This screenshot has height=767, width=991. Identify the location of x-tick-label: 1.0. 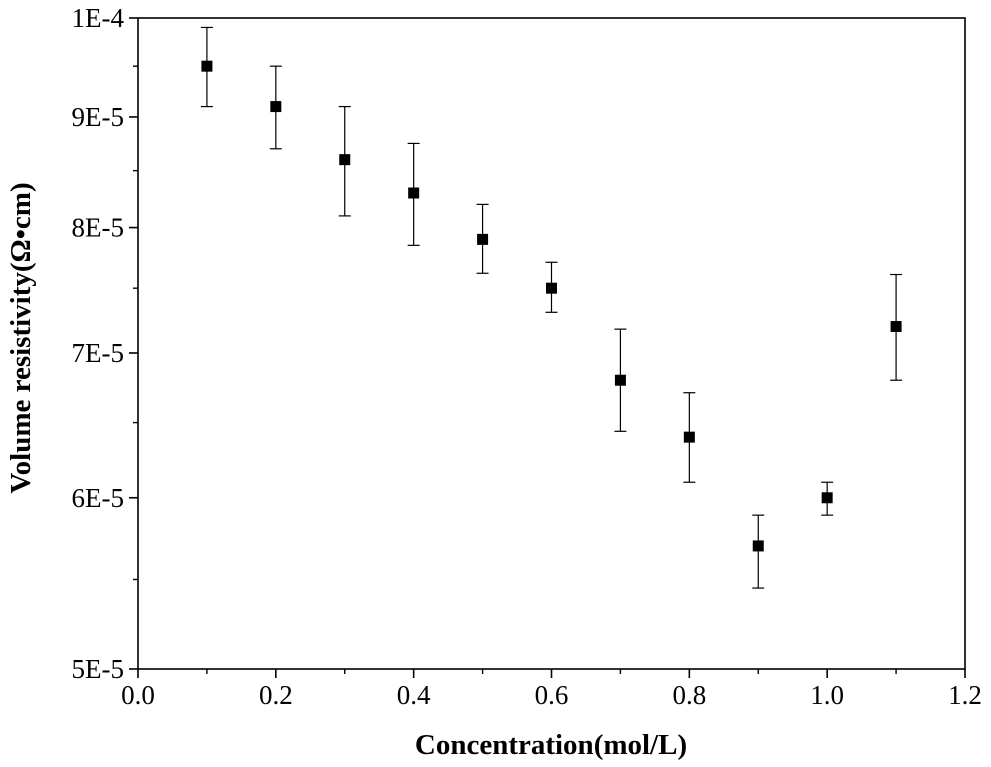
(827, 695).